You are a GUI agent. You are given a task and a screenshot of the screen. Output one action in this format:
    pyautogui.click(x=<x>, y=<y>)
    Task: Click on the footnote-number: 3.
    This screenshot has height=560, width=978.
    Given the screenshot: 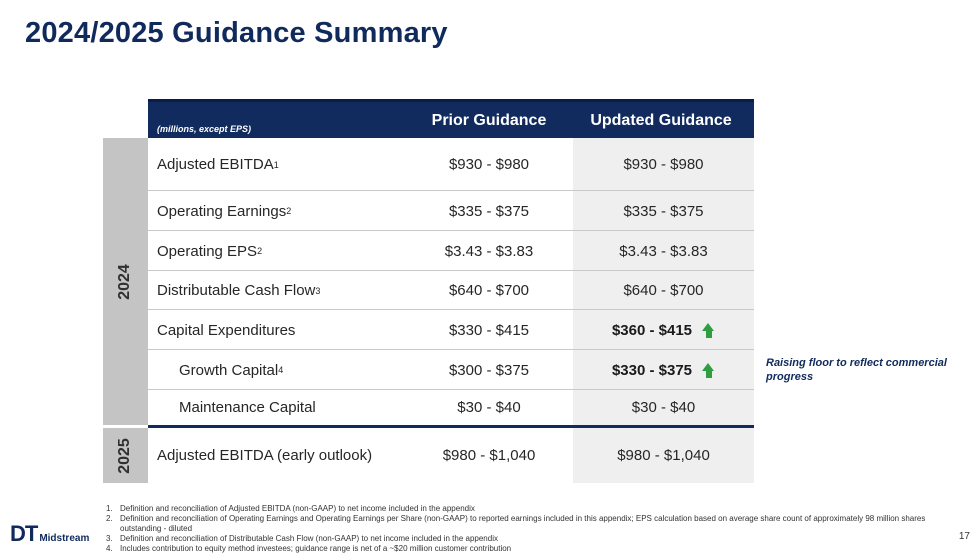 What is the action you would take?
    pyautogui.click(x=109, y=538)
    